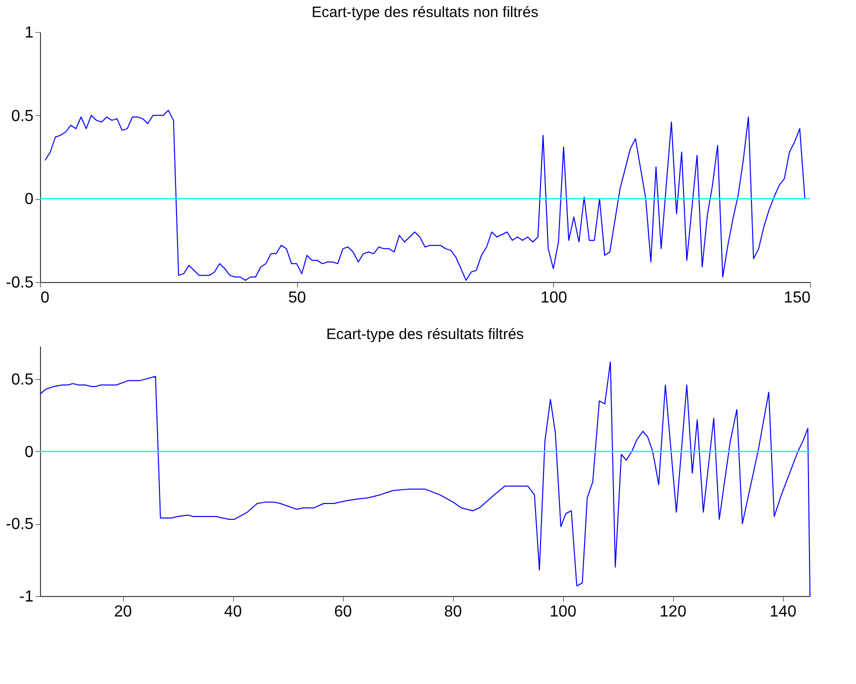  I want to click on x-tick-label: 40, so click(233, 612).